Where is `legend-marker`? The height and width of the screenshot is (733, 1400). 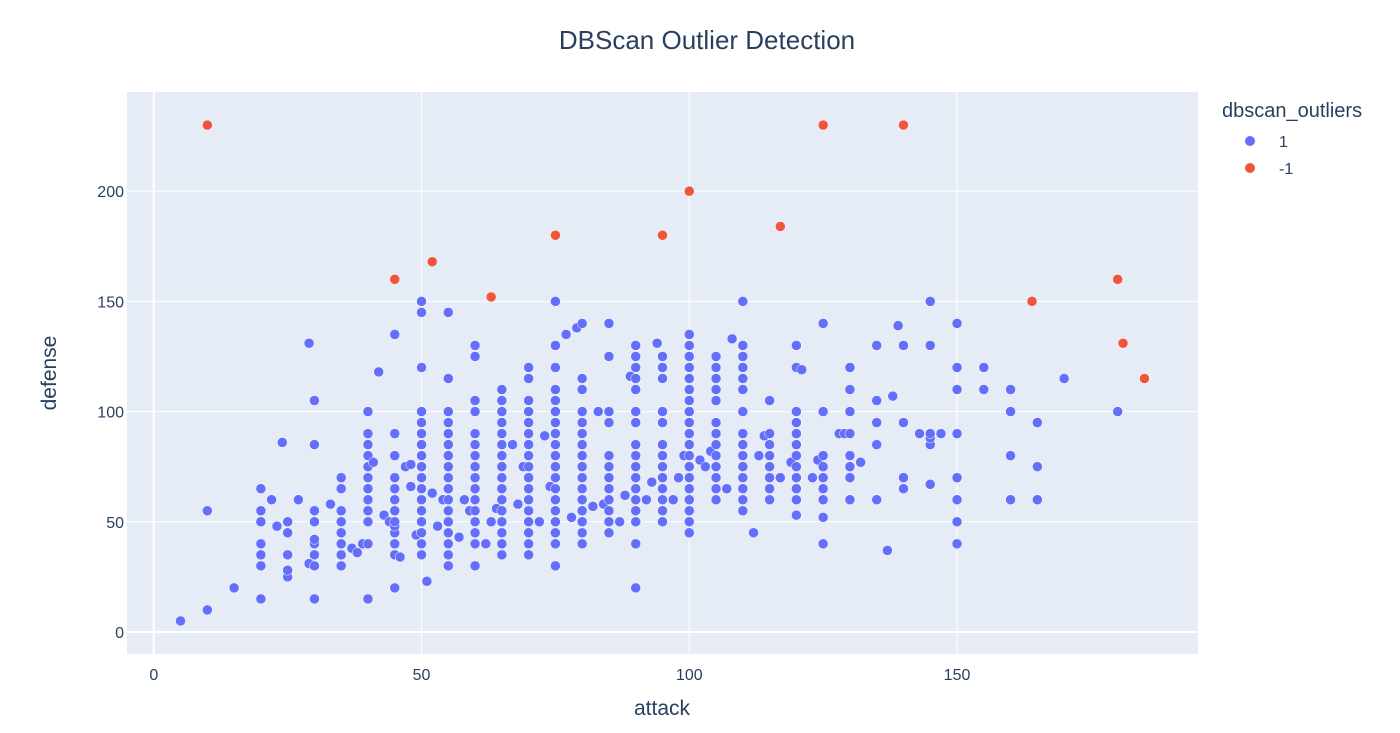 legend-marker is located at coordinates (1250, 141).